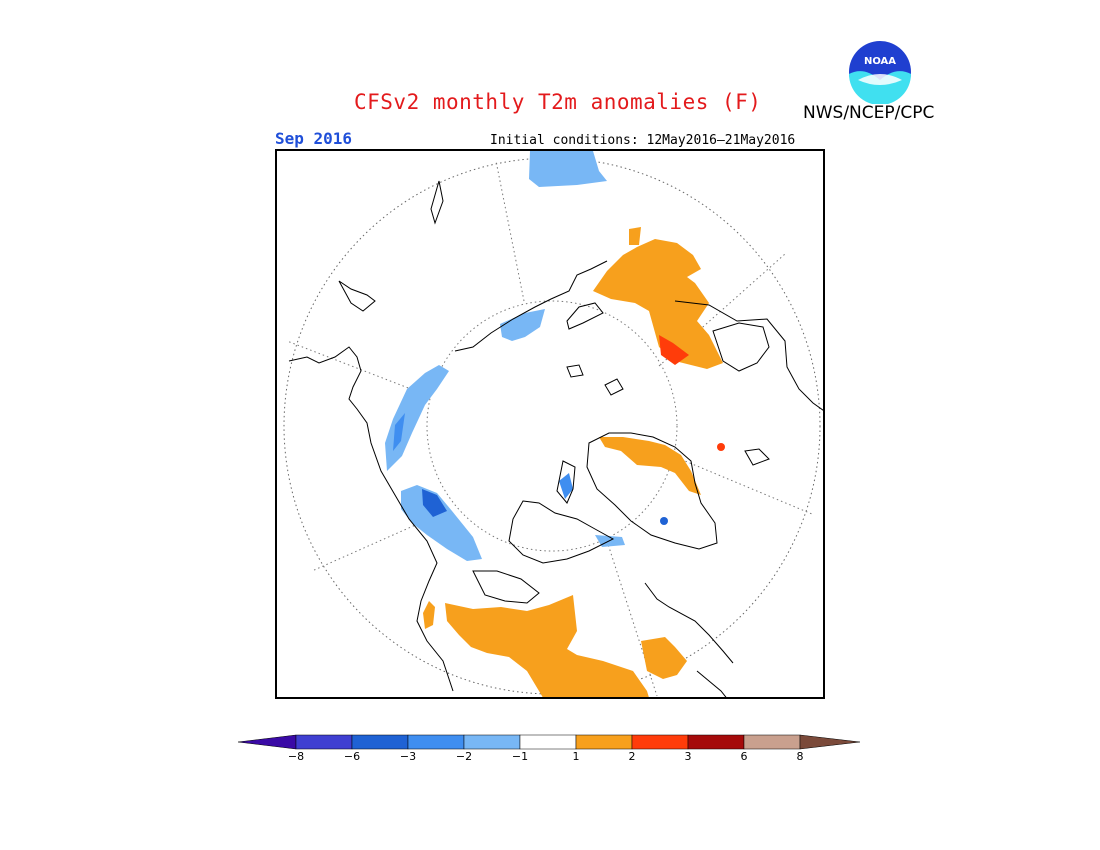  I want to click on colorbar-label: −6, so click(352, 756).